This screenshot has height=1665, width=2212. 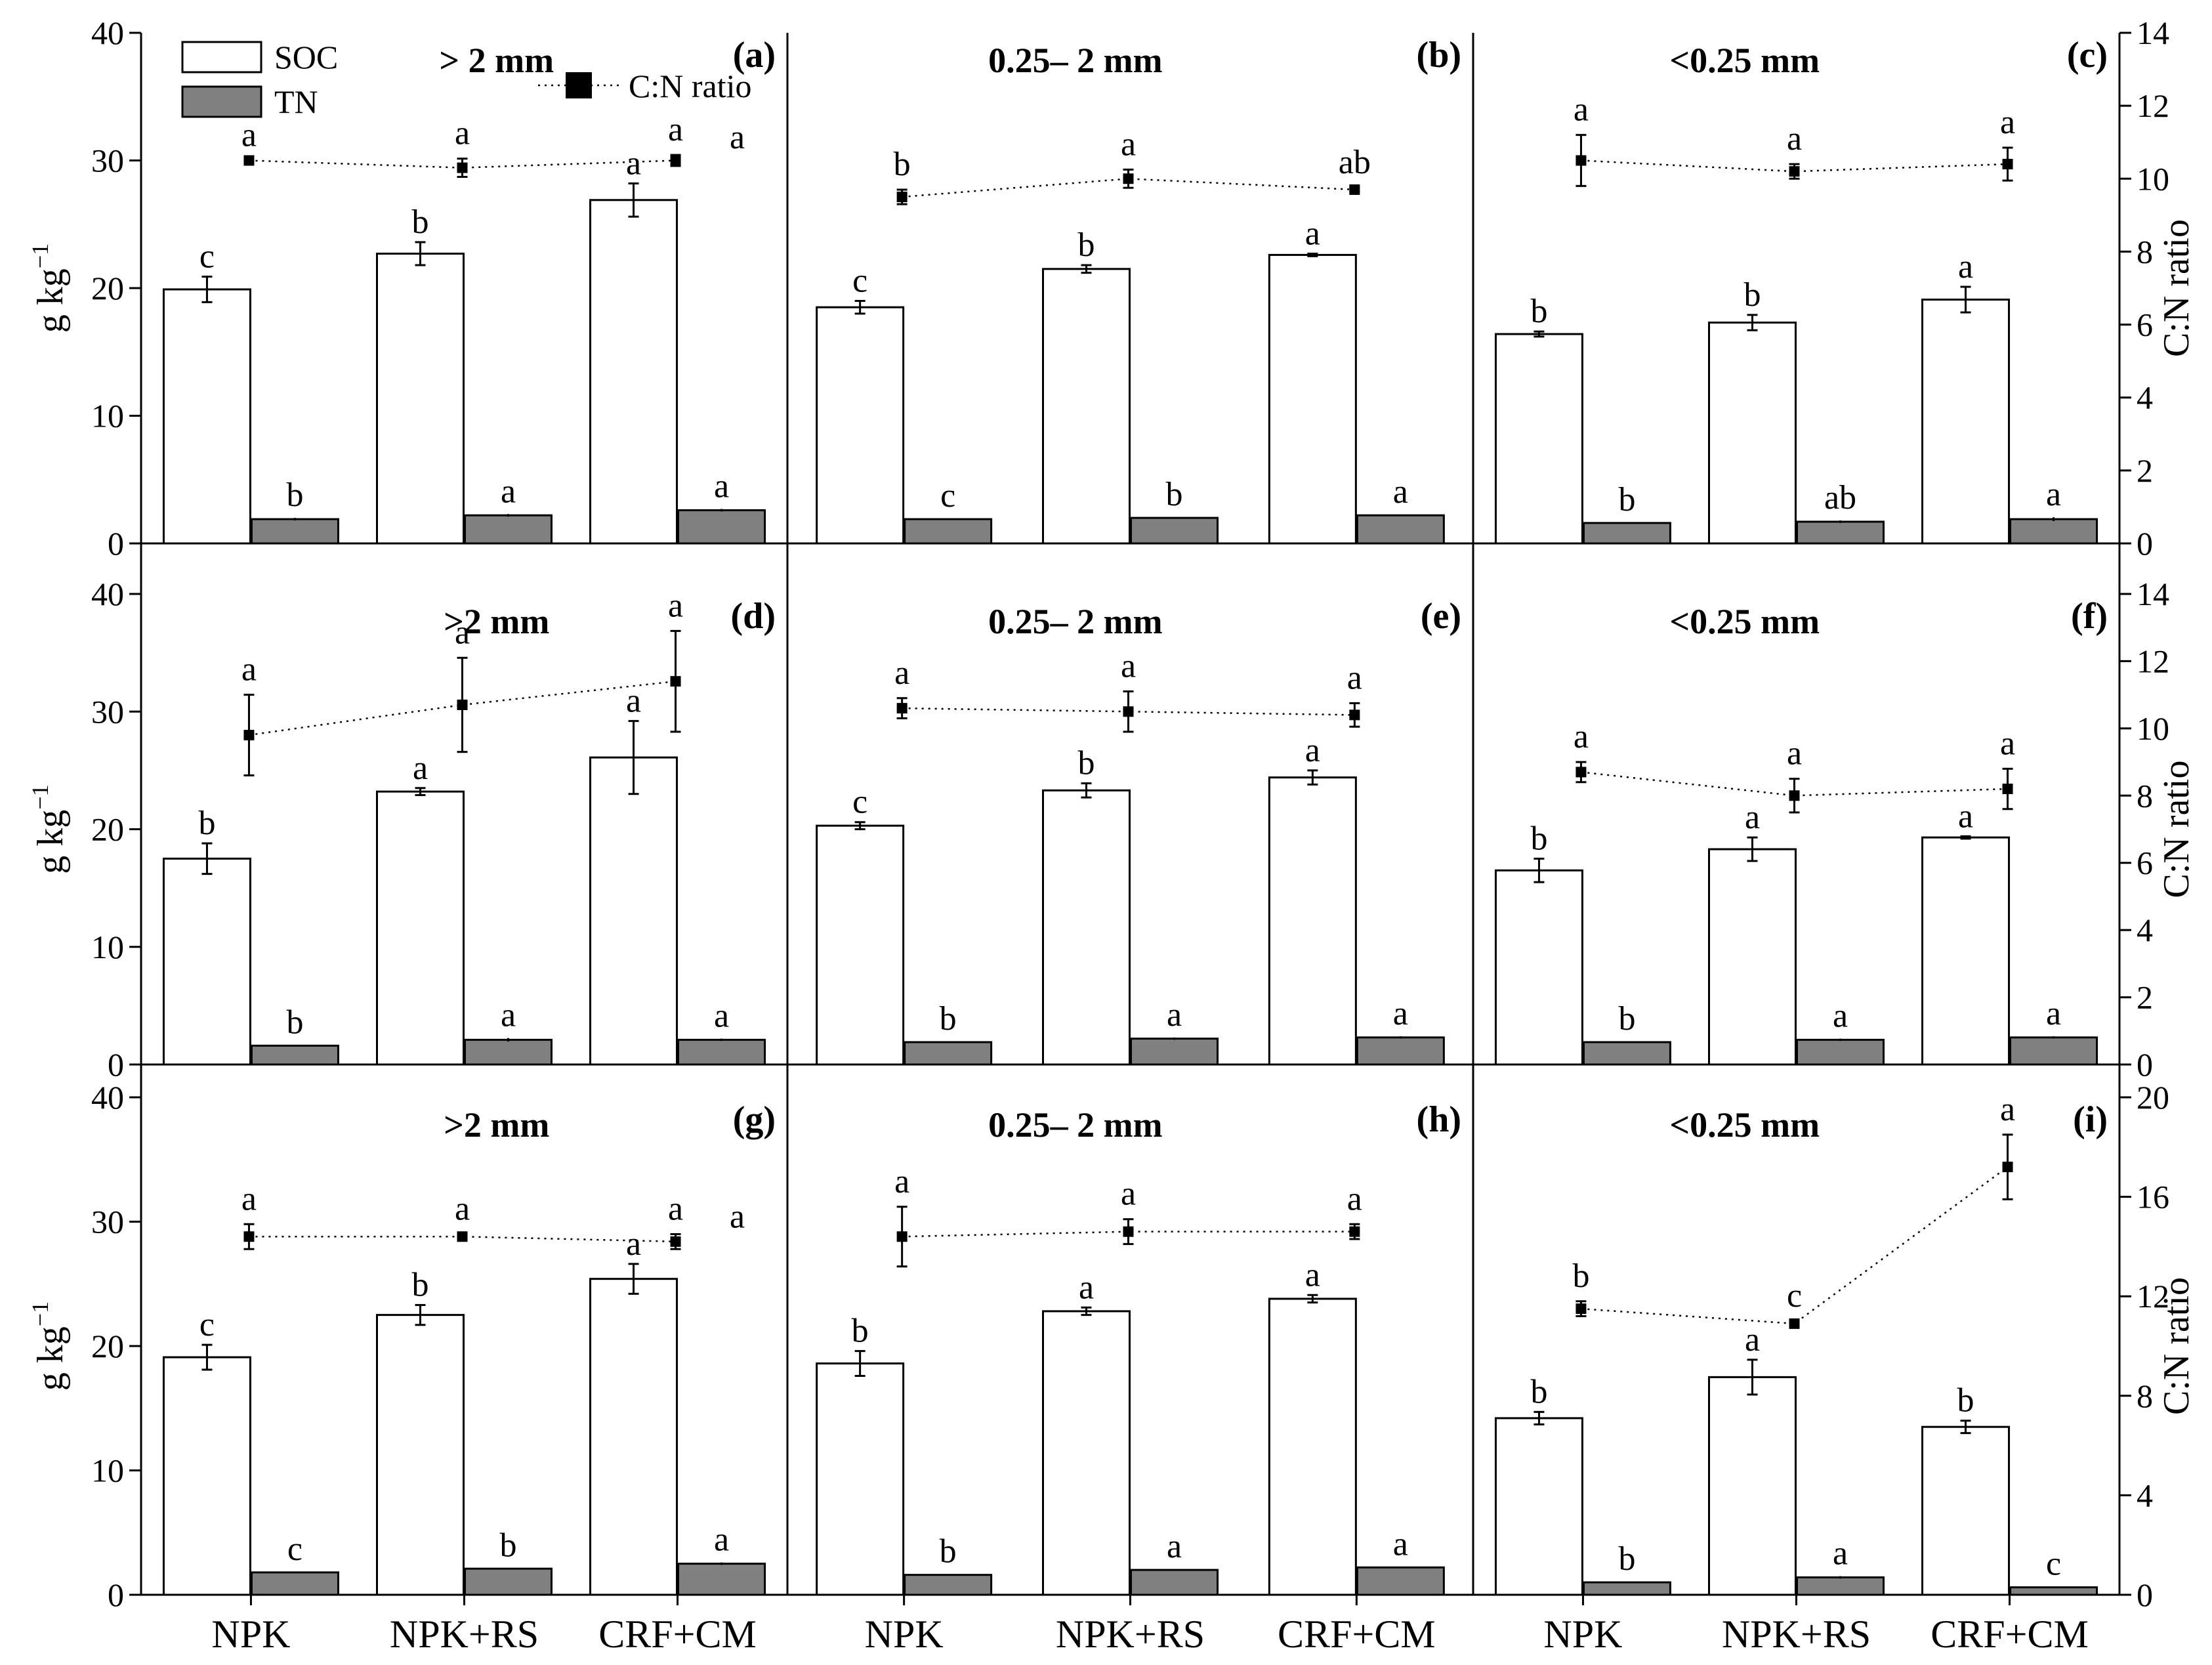 What do you see at coordinates (496, 621) in the screenshot?
I see `panel-title: >2 mm` at bounding box center [496, 621].